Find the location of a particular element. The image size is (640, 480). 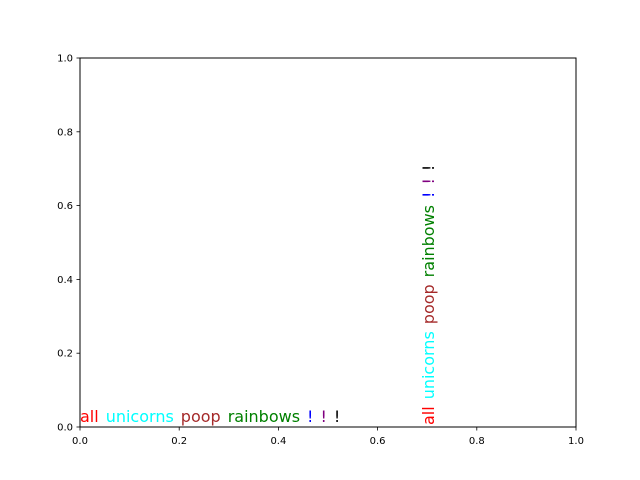

x-tick-label: 0.8 is located at coordinates (477, 441).